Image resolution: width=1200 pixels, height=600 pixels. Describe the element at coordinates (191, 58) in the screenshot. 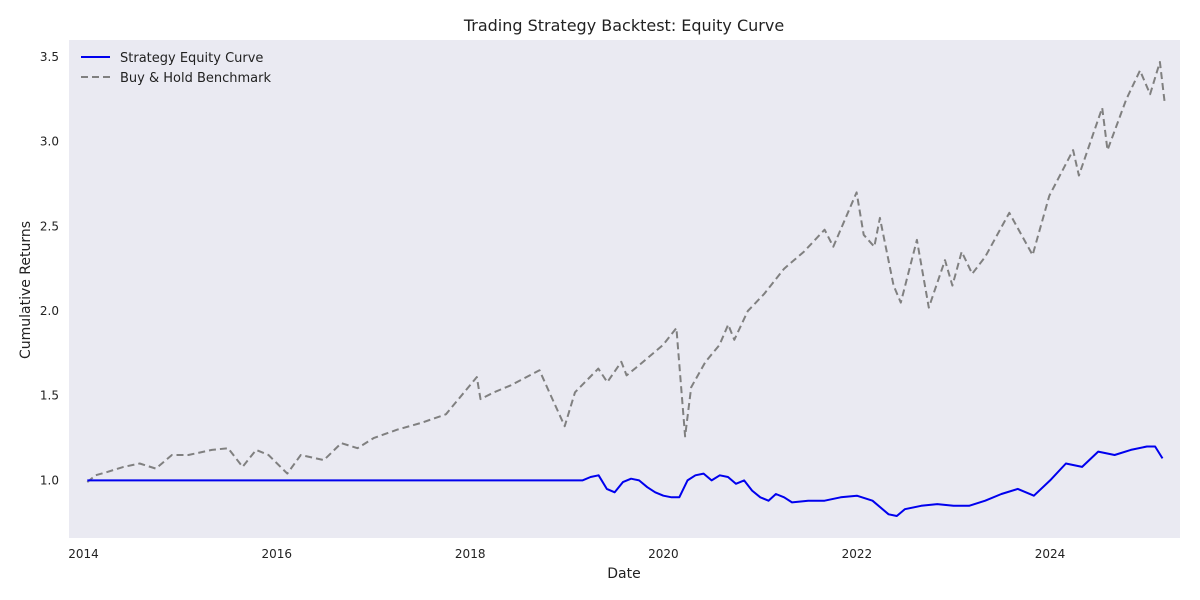

I see `legend-label-strategy: Strategy Equity Curve` at that location.